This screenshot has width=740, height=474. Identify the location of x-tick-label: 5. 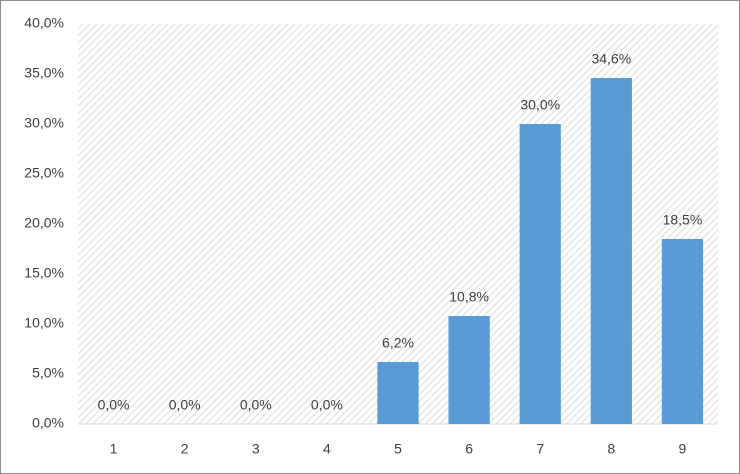
(398, 449).